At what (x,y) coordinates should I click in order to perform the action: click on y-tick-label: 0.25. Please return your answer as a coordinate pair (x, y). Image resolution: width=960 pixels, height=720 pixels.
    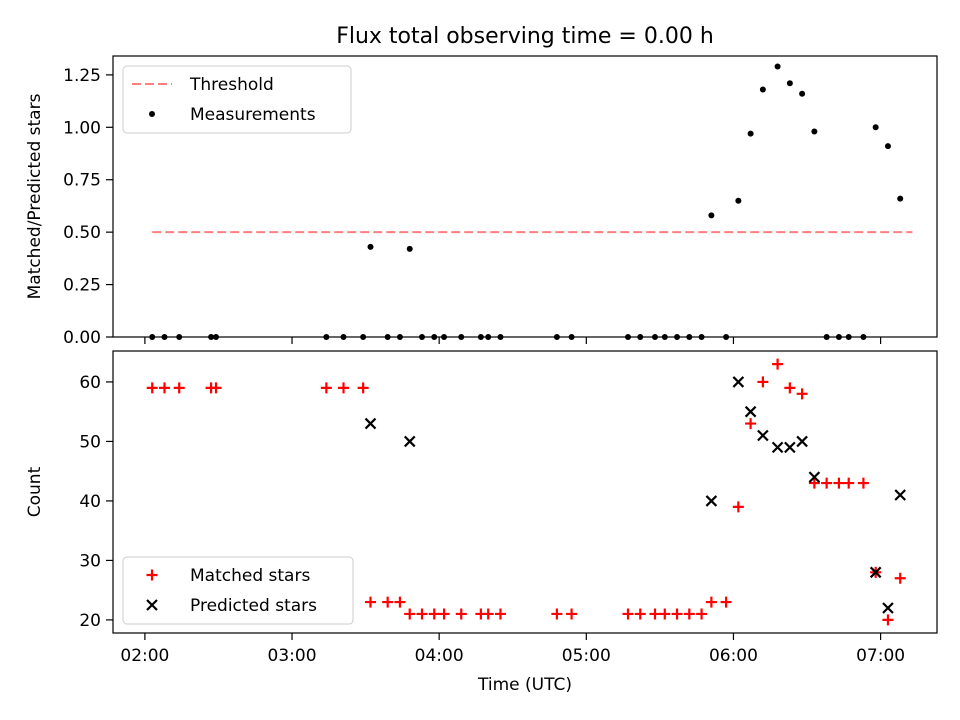
    Looking at the image, I should click on (82, 286).